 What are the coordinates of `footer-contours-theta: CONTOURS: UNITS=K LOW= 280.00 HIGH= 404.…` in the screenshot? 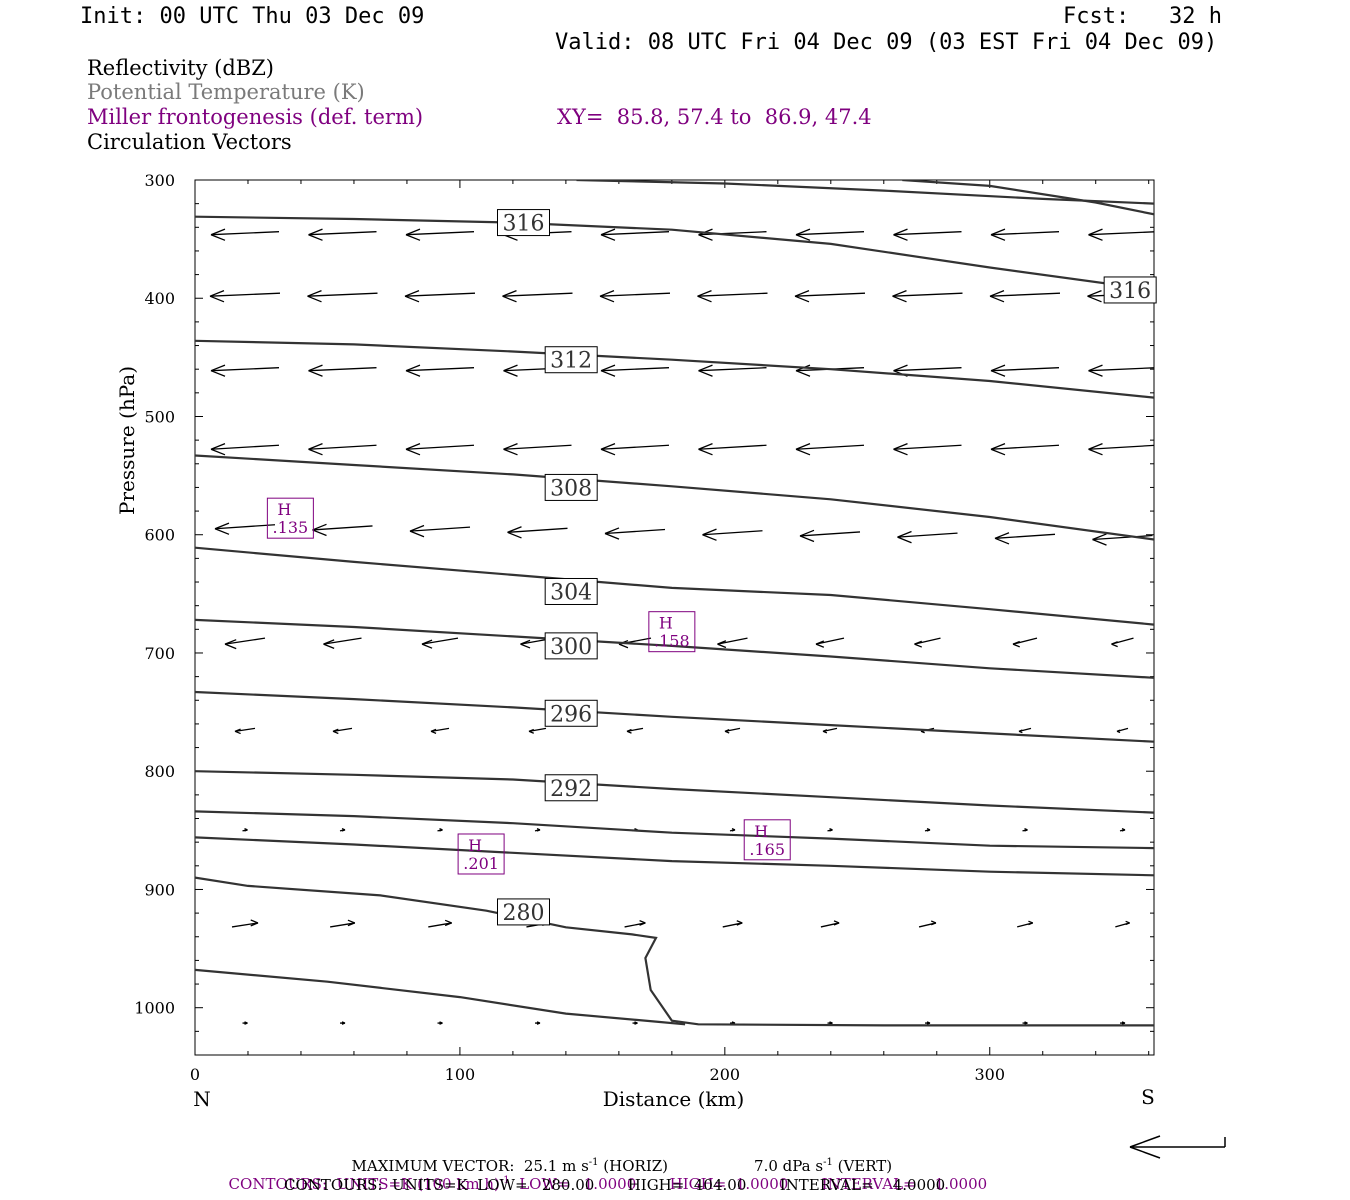 It's located at (615, 1185).